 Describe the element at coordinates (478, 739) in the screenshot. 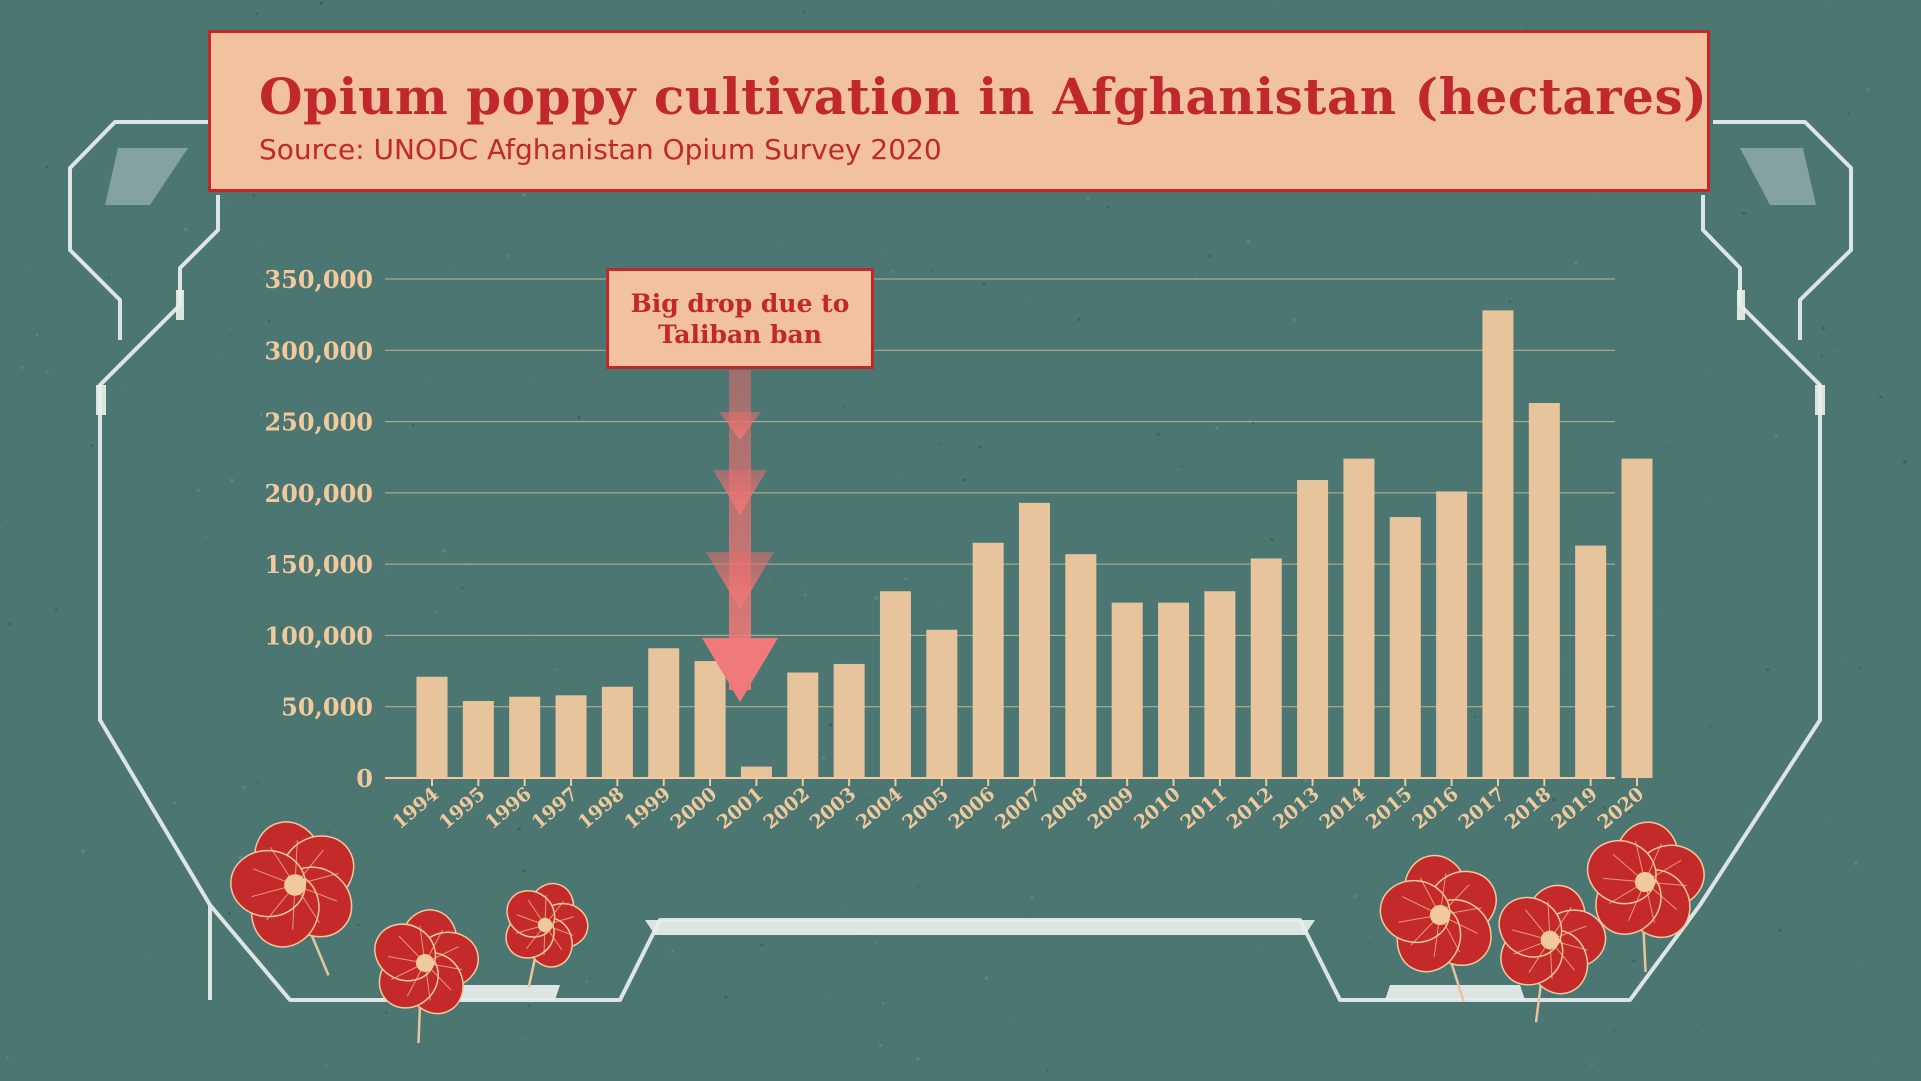

I see `bar-1995` at that location.